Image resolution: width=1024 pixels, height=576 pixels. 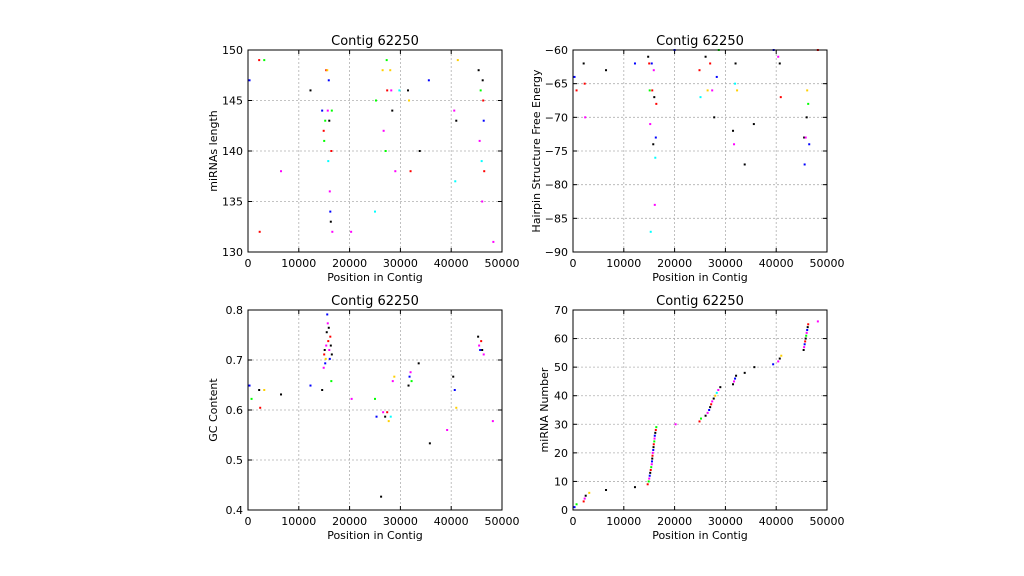 What do you see at coordinates (556, 185) in the screenshot?
I see `y-tick-label: −80` at bounding box center [556, 185].